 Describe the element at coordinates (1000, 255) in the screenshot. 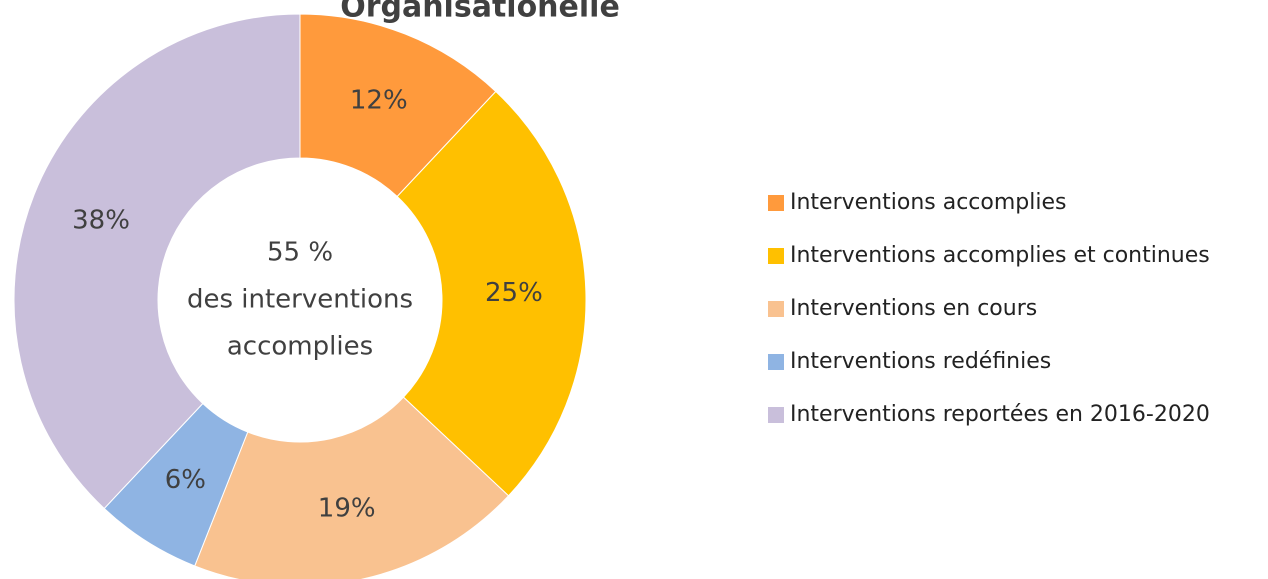

I see `legend-label: Interventions accomplies et continues` at that location.